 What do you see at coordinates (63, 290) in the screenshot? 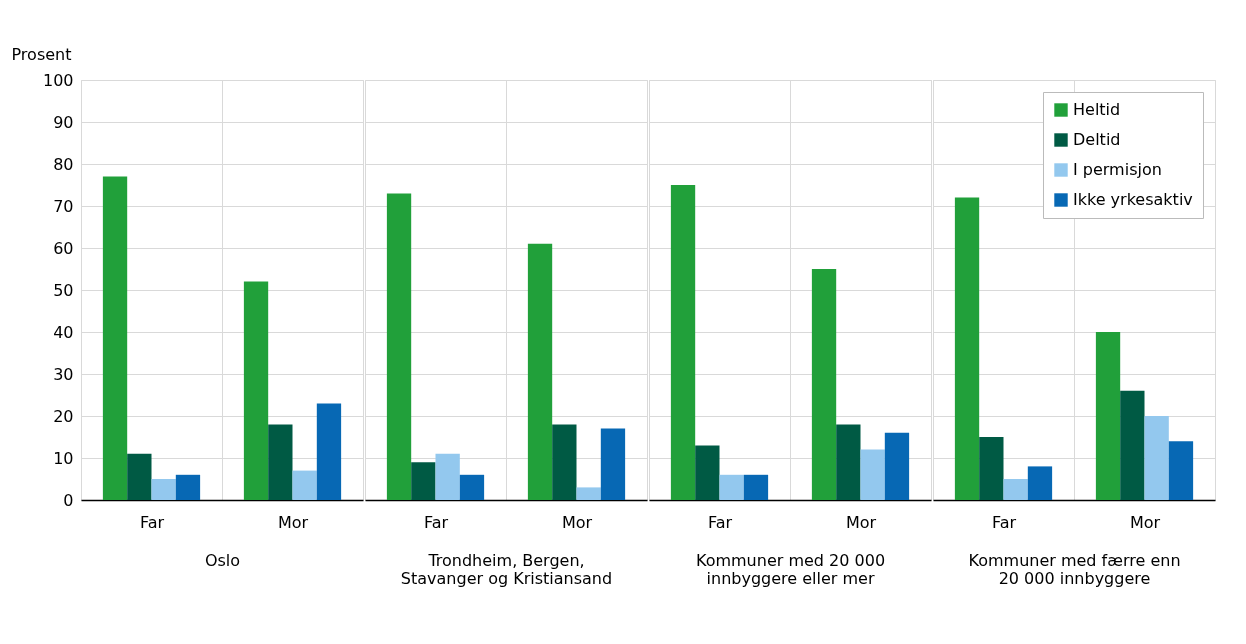
I see `y-tick-label: 50` at bounding box center [63, 290].